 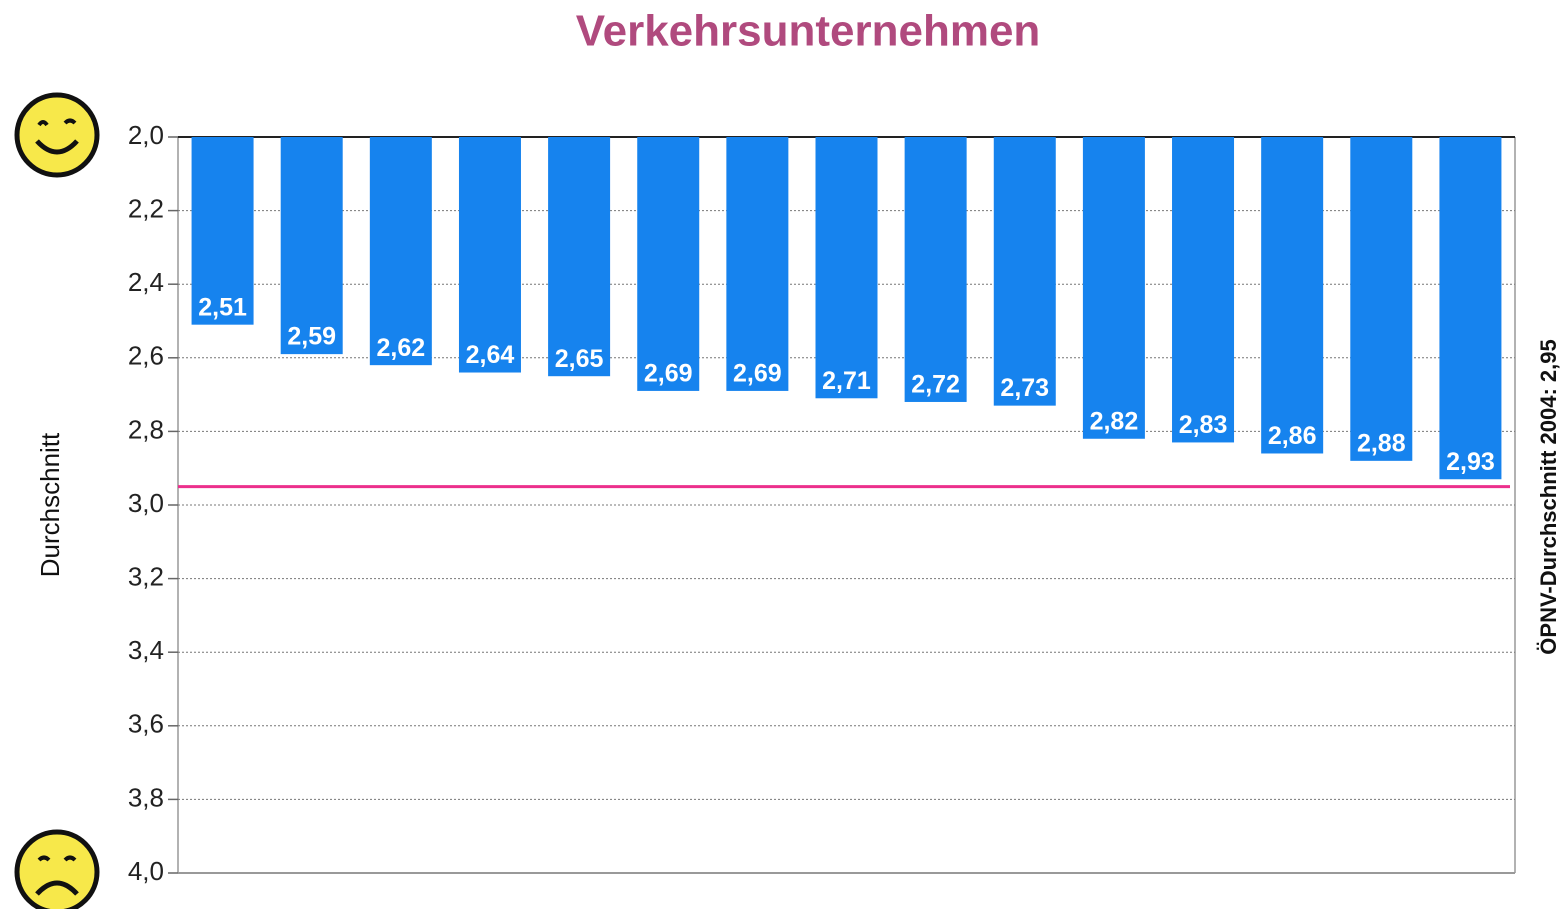 I want to click on value-label: 2,64, so click(x=490, y=355).